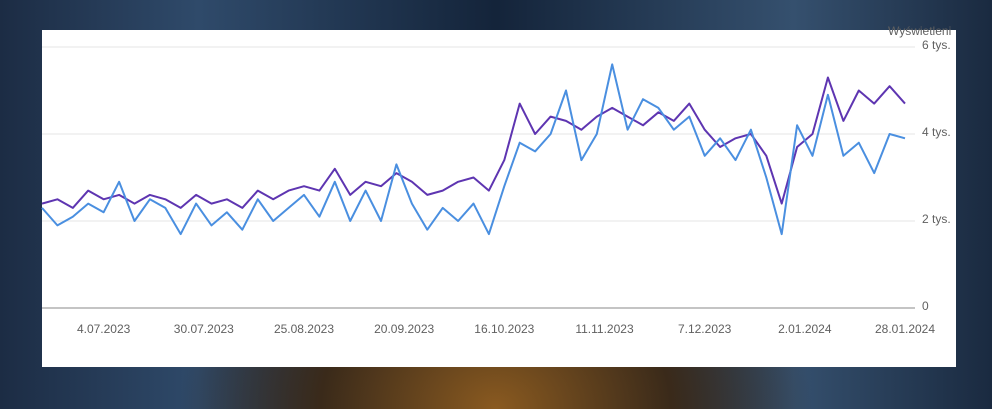 This screenshot has width=992, height=409. What do you see at coordinates (925, 306) in the screenshot?
I see `y-tick-label: 0` at bounding box center [925, 306].